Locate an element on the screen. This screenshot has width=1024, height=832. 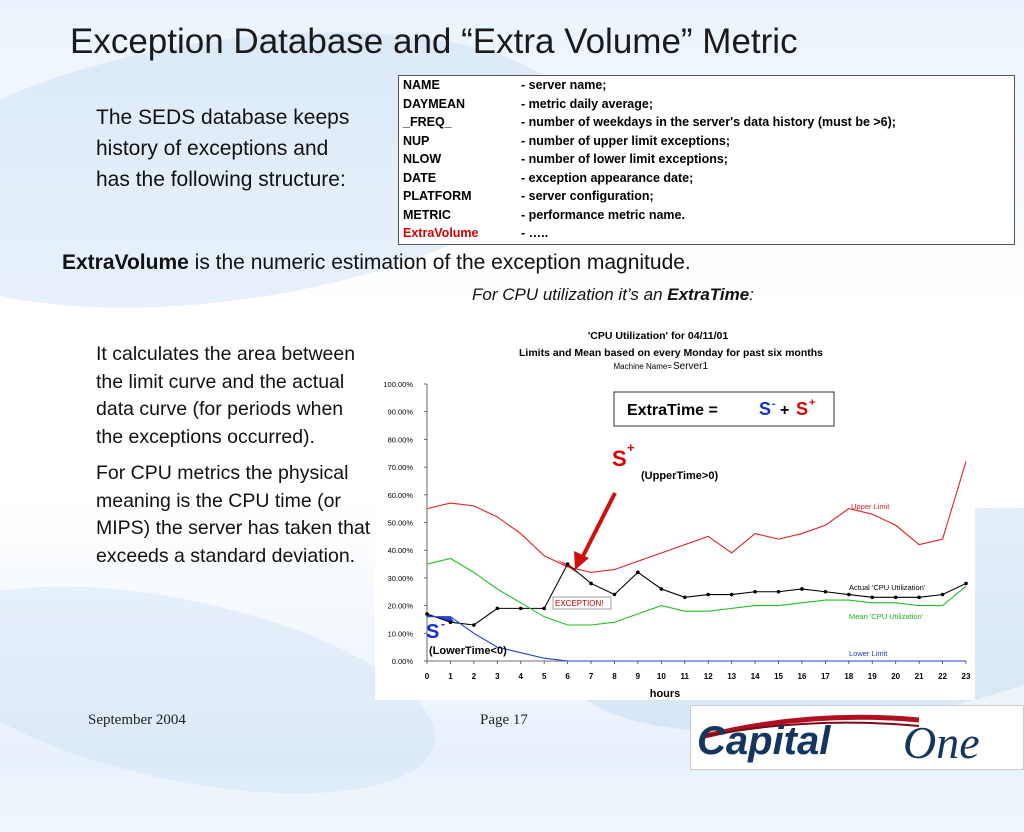
y-tick-label: 0.00% is located at coordinates (403, 661).